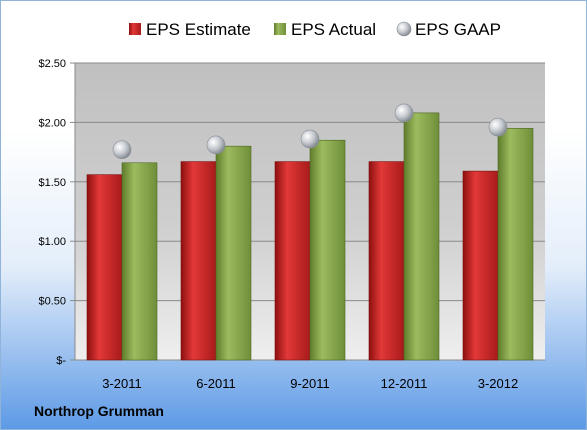 This screenshot has height=430, width=587. Describe the element at coordinates (498, 383) in the screenshot. I see `x-tick-label: 3-2012` at that location.